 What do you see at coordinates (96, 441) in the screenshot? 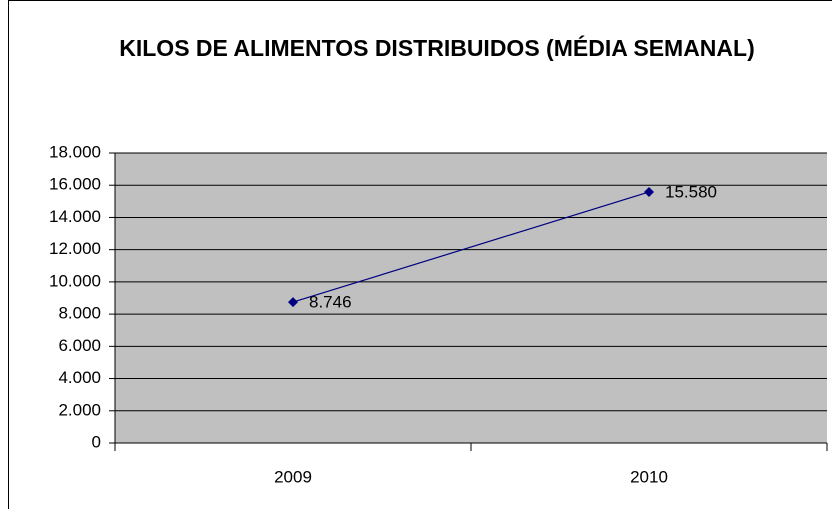
I see `y-tick-label: 0` at bounding box center [96, 441].